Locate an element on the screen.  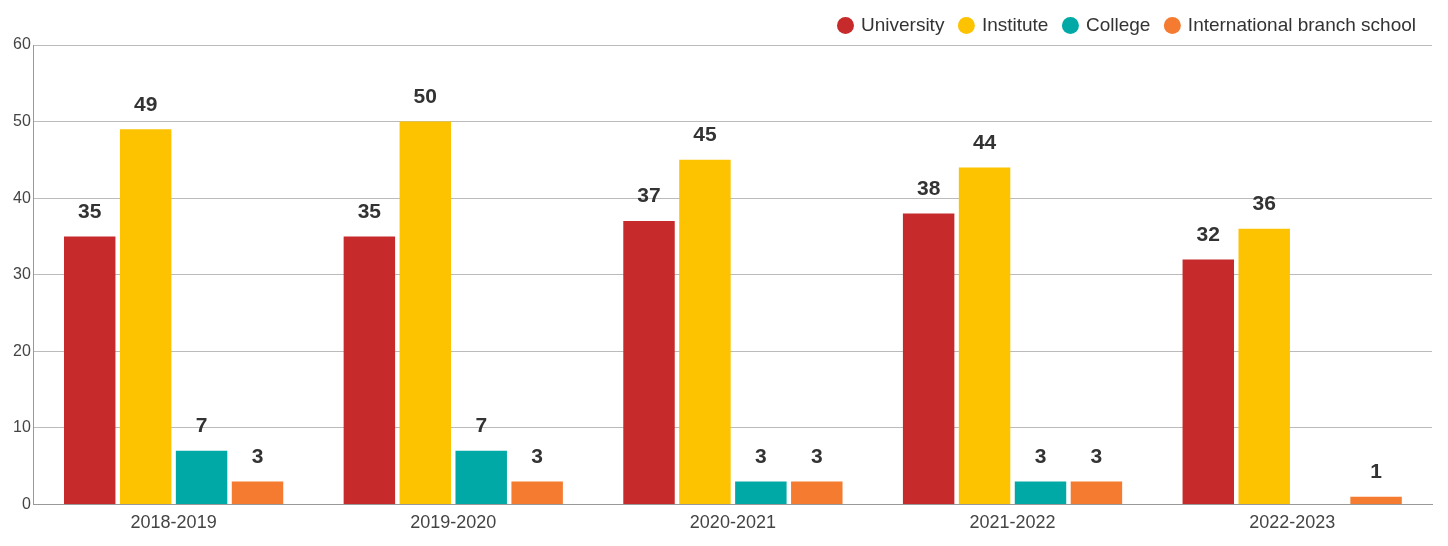
legend-label: College is located at coordinates (1118, 24).